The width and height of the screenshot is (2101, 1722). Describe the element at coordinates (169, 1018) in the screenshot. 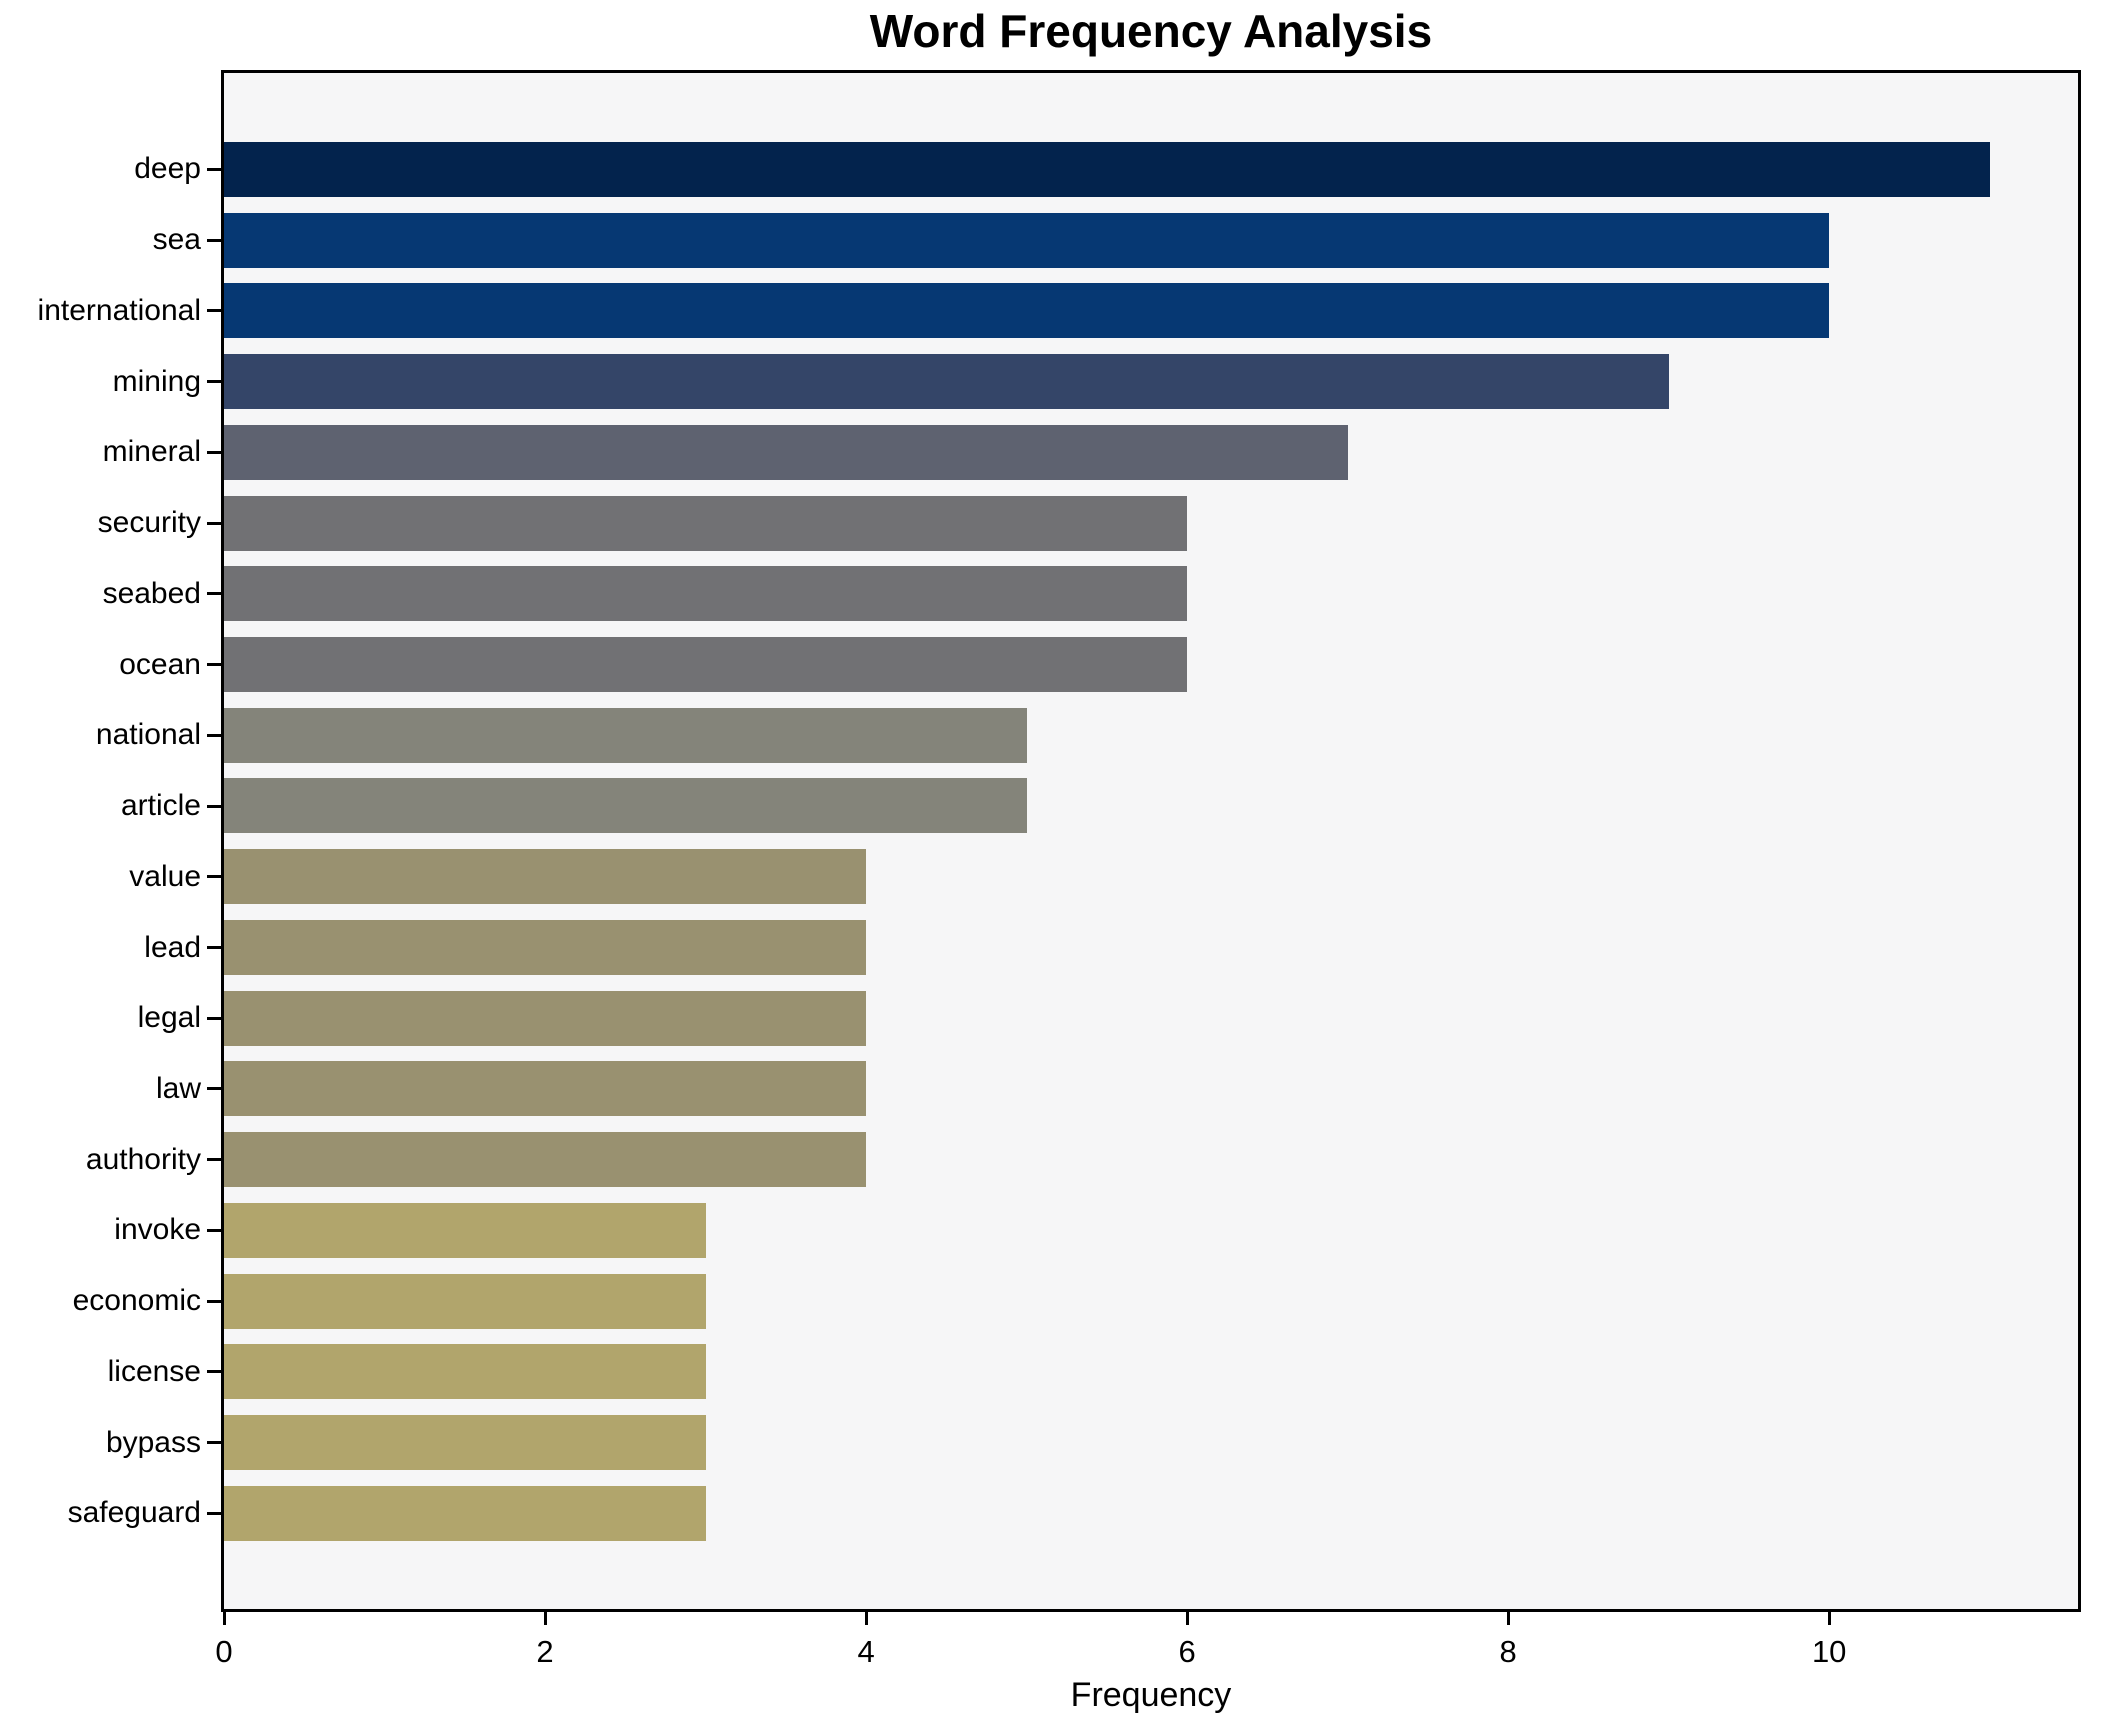

I see `y-tick-label-legal: legal` at that location.